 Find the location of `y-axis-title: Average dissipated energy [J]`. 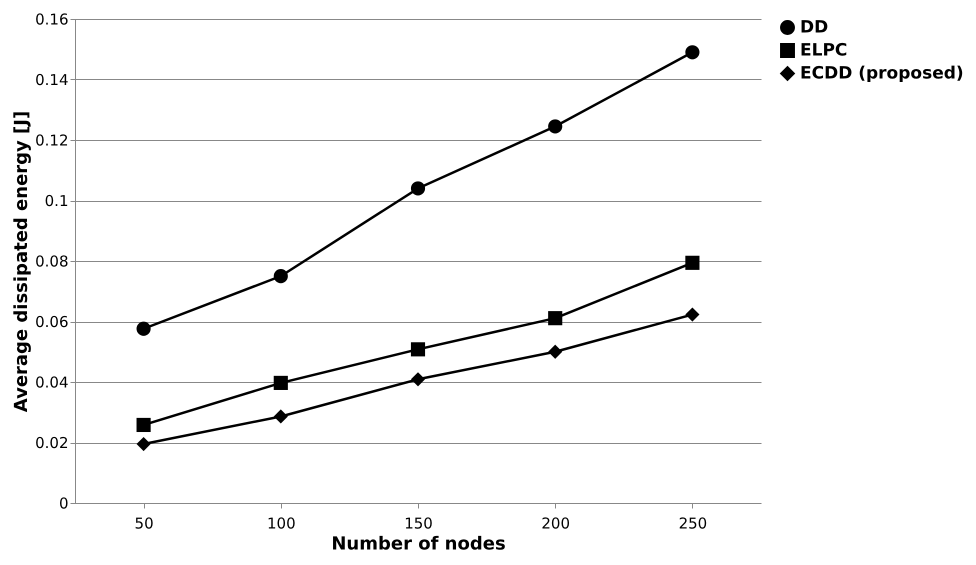

y-axis-title: Average dissipated energy [J] is located at coordinates (21, 261).